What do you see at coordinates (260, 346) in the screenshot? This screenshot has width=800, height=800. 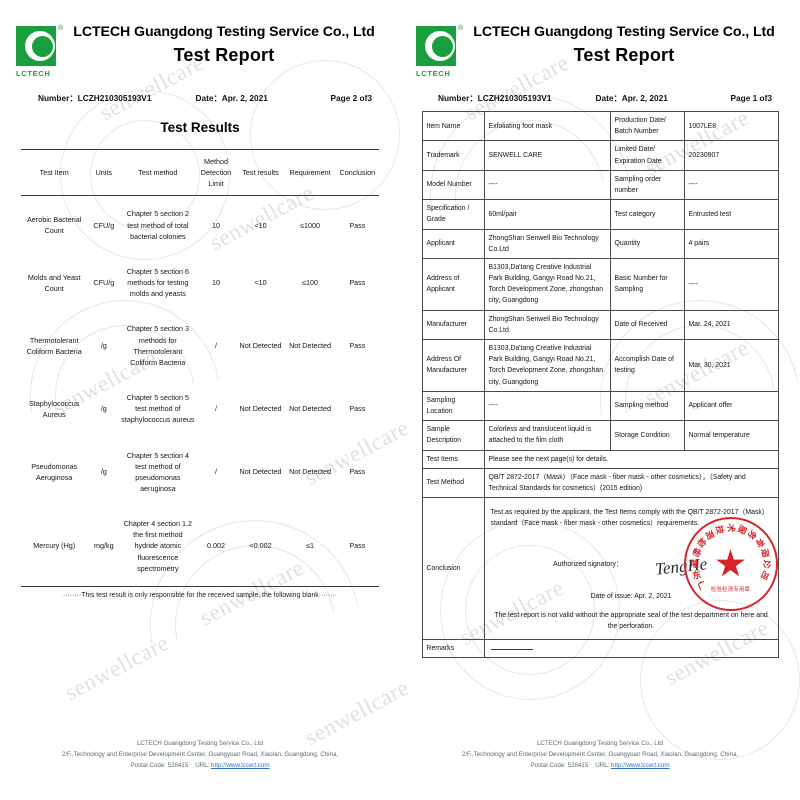 I see `cell-result: Not Detected` at bounding box center [260, 346].